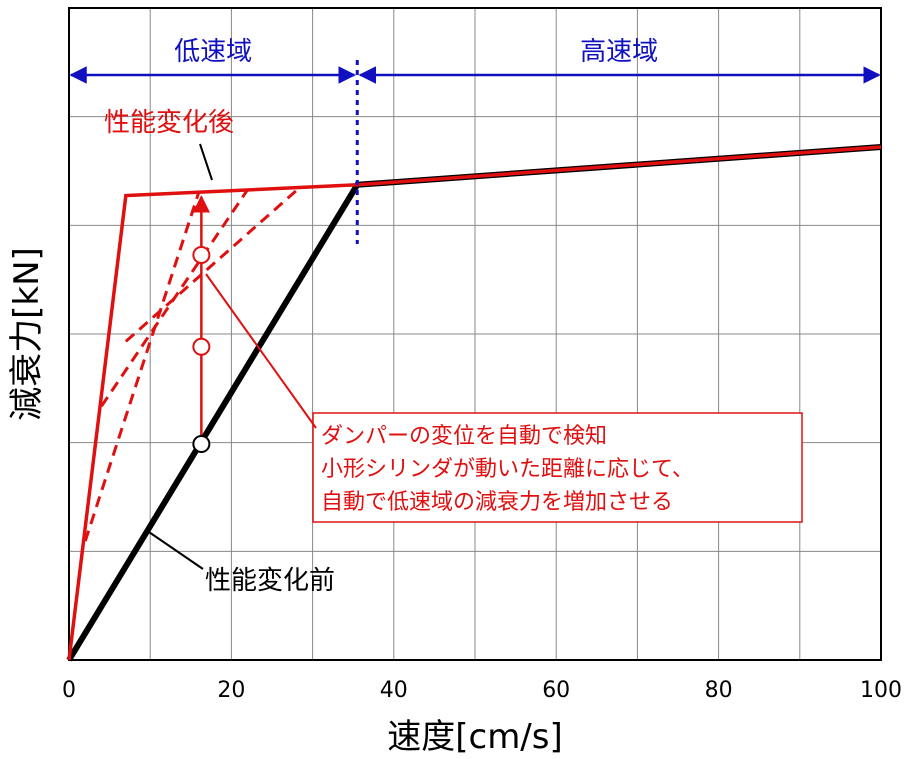  What do you see at coordinates (206, 162) in the screenshot?
I see `after-change-leader` at bounding box center [206, 162].